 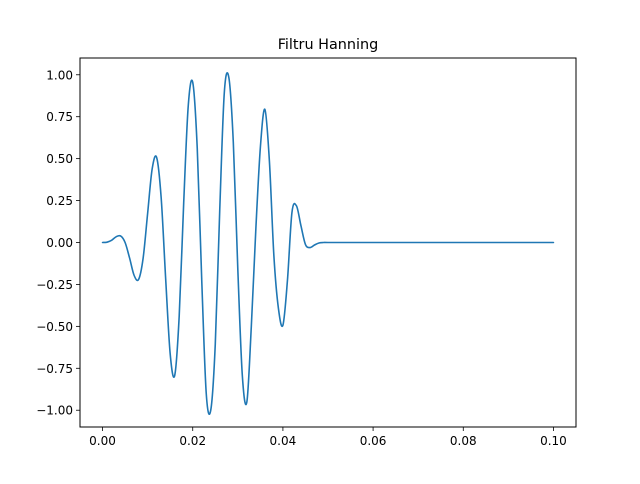 What do you see at coordinates (54, 369) in the screenshot?
I see `y-tick-label: −0.75` at bounding box center [54, 369].